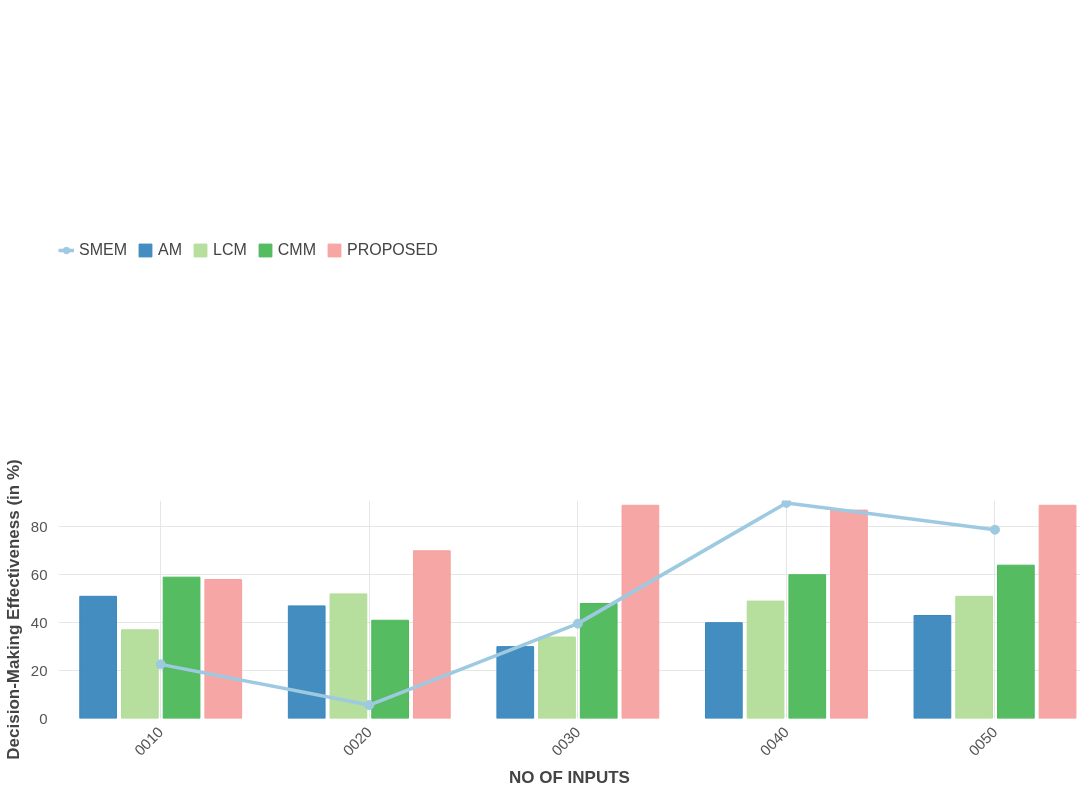 This screenshot has width=1090, height=796. I want to click on y-tick-label: 80, so click(39, 526).